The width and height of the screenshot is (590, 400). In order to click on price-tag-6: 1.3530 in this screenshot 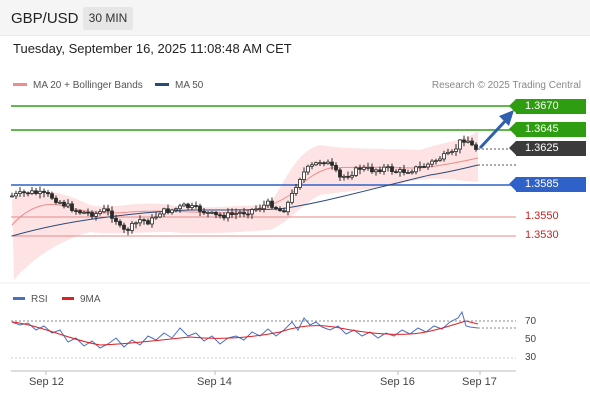, I will do `click(542, 235)`.